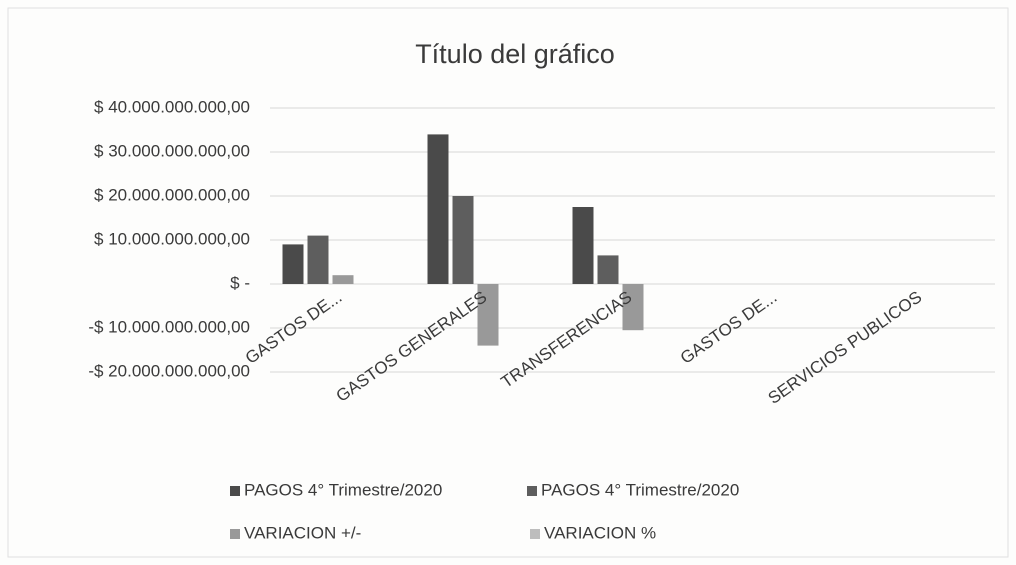 Image resolution: width=1016 pixels, height=565 pixels. What do you see at coordinates (515, 54) in the screenshot?
I see `chart-title: Título del gráfico` at bounding box center [515, 54].